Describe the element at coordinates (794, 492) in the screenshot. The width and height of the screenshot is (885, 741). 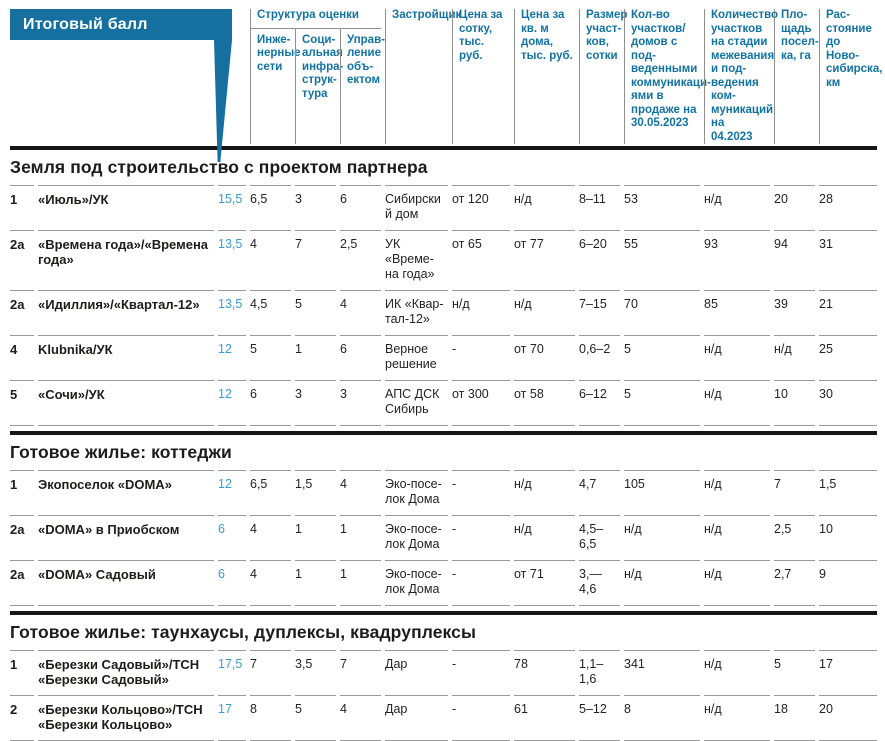
I see `settlement-area-cell: 7` at that location.